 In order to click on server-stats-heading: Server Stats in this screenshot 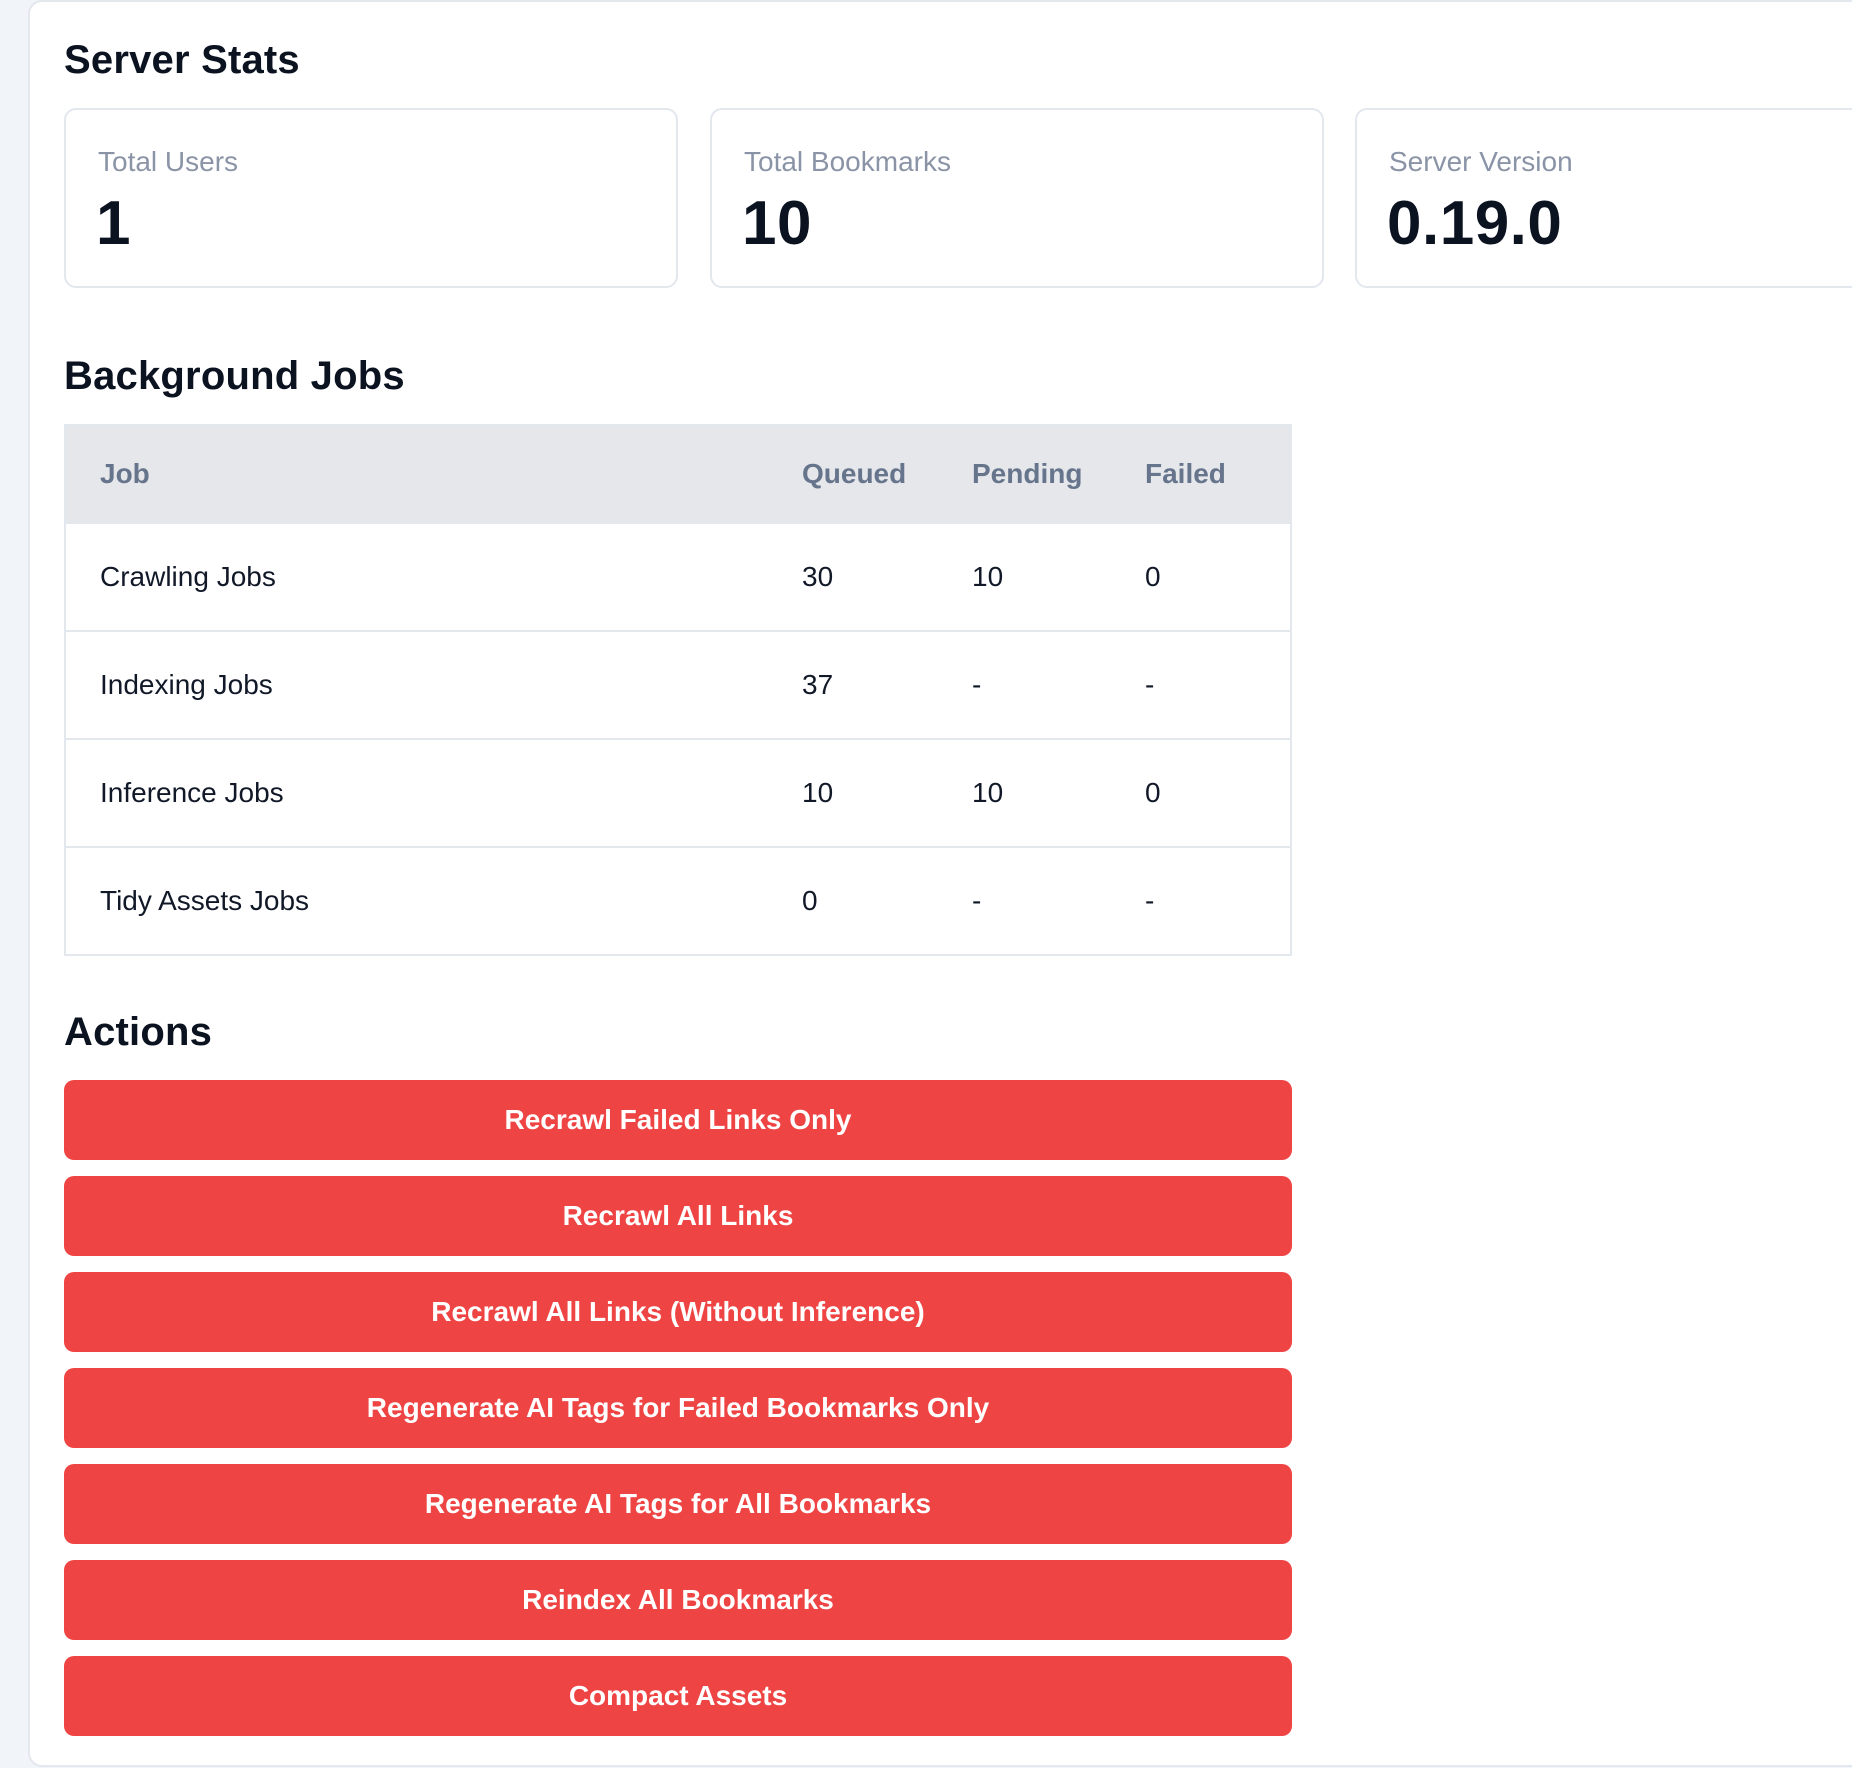, I will do `click(182, 60)`.